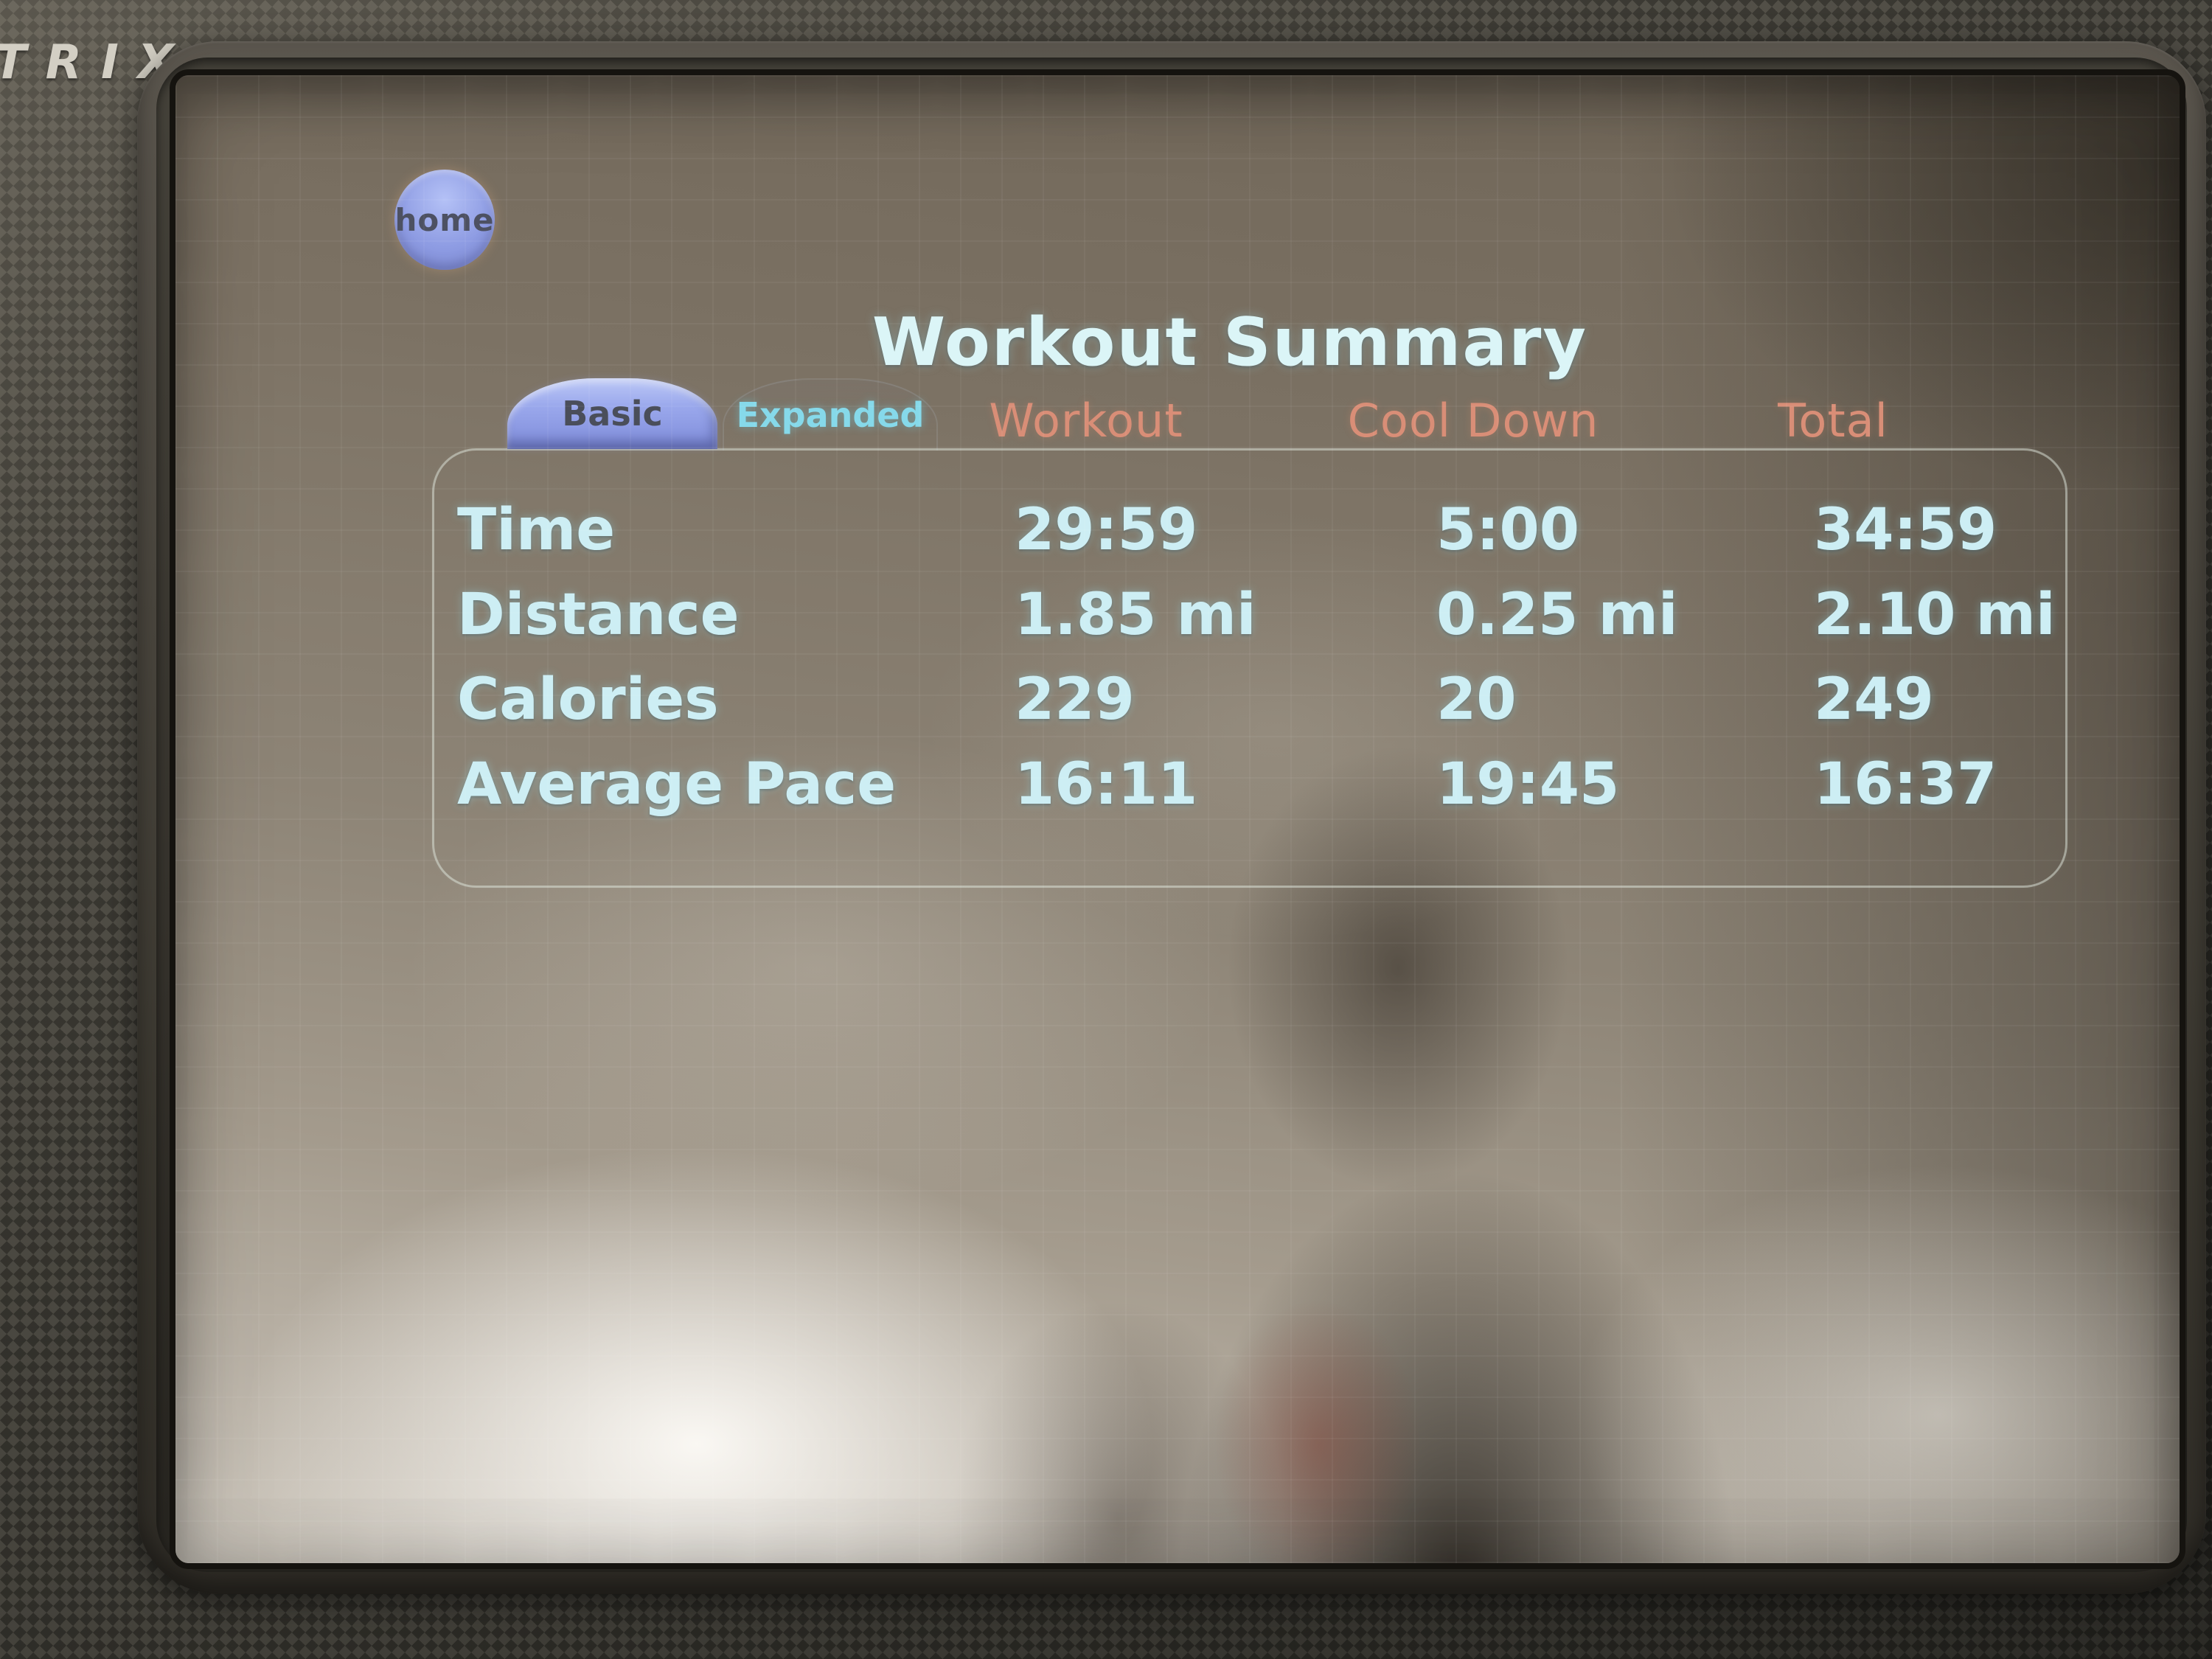 The width and height of the screenshot is (2212, 1659). What do you see at coordinates (536, 530) in the screenshot?
I see `row-label: Time` at bounding box center [536, 530].